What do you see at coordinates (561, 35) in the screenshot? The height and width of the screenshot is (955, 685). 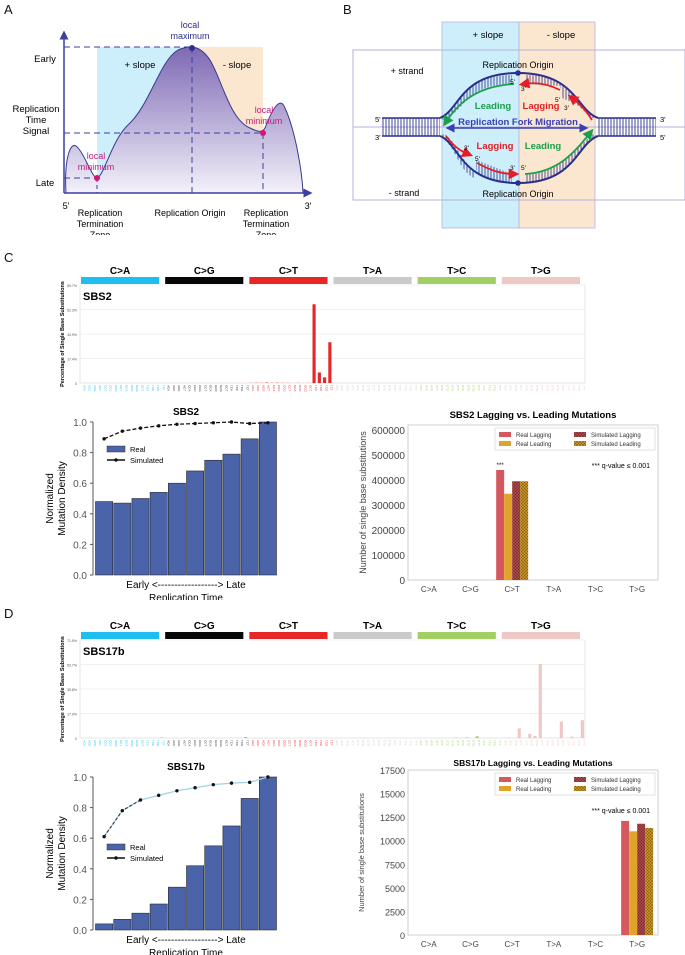 I see `minus-slope-label: - slope` at bounding box center [561, 35].